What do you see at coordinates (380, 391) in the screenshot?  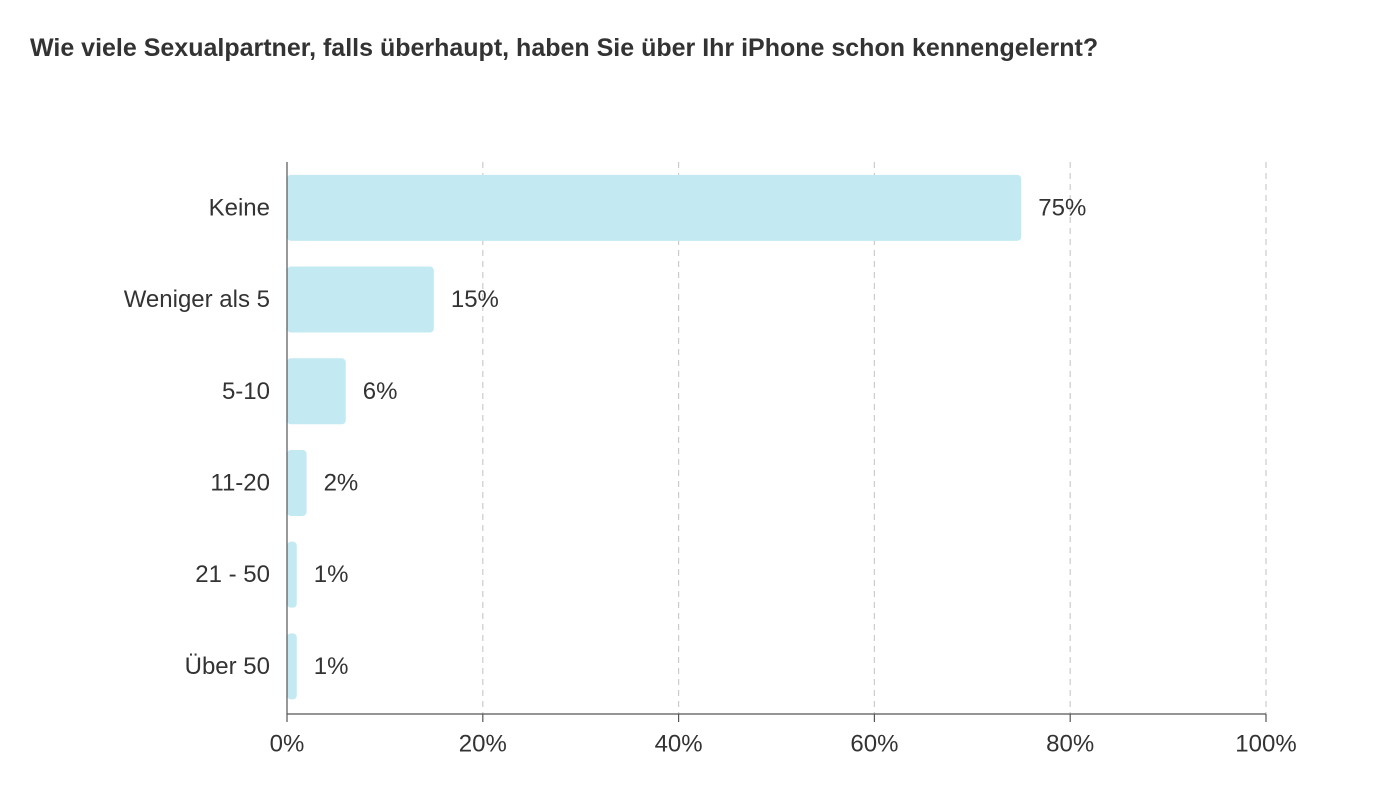 I see `data-label: 6%` at bounding box center [380, 391].